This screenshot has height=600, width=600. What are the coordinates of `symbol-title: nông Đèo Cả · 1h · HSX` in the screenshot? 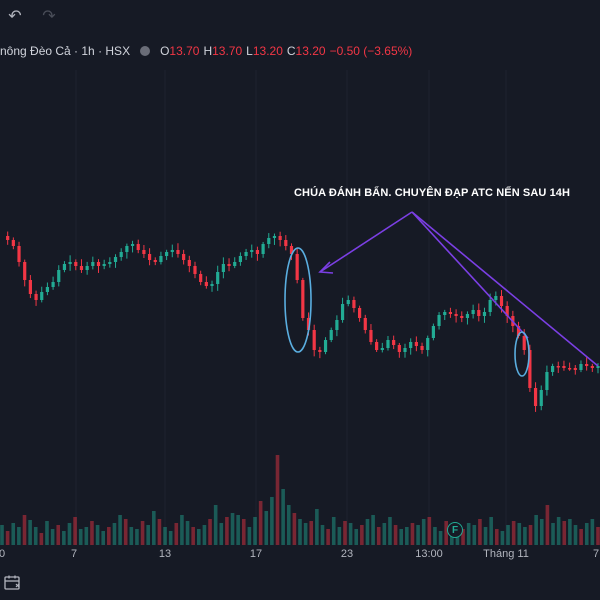 It's located at (65, 51).